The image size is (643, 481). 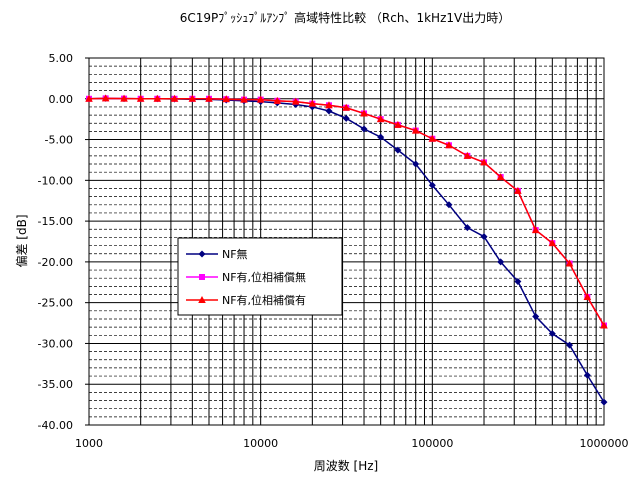 What do you see at coordinates (55, 384) in the screenshot?
I see `y-tick-label: -35.00` at bounding box center [55, 384].